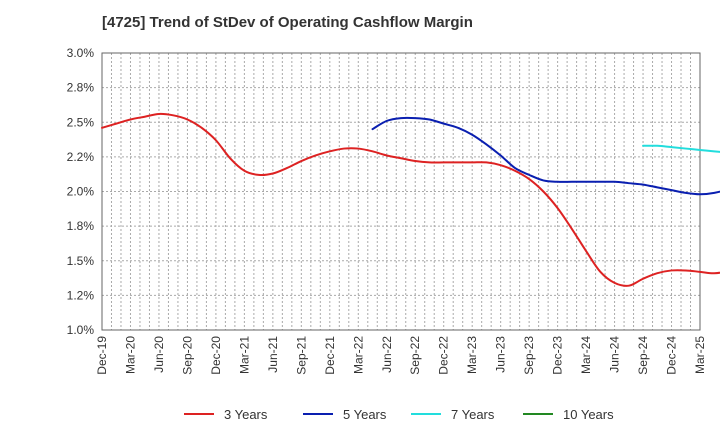  I want to click on x-tick-label: Mar-20, so click(130, 355).